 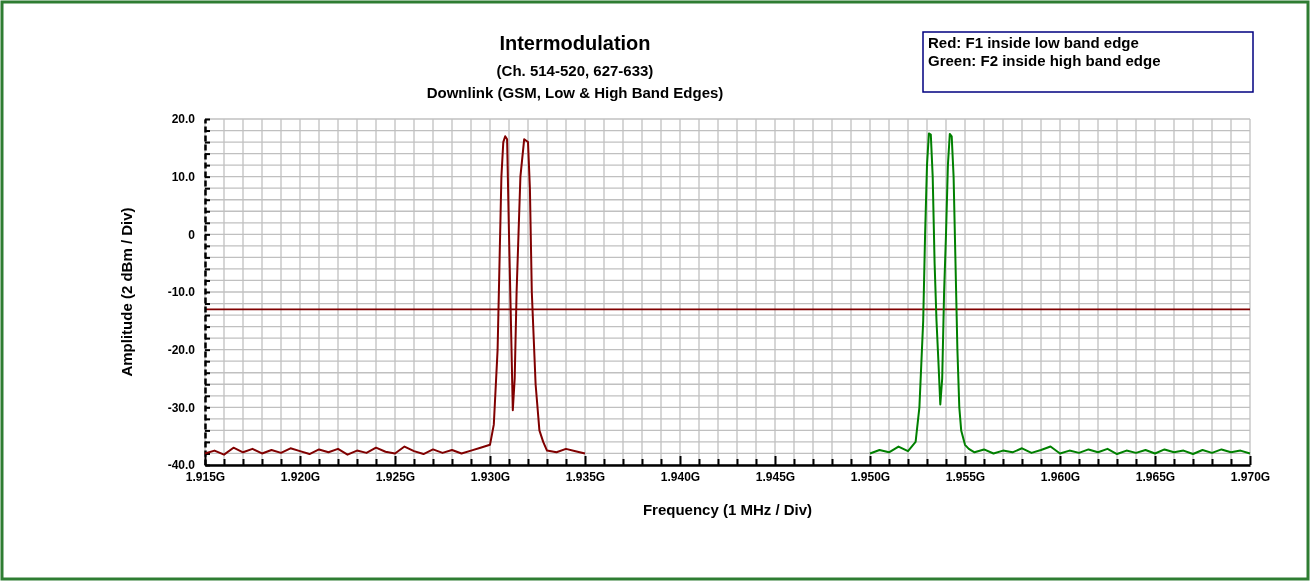 What do you see at coordinates (1044, 60) in the screenshot?
I see `text: Green: F2 inside high band edge` at bounding box center [1044, 60].